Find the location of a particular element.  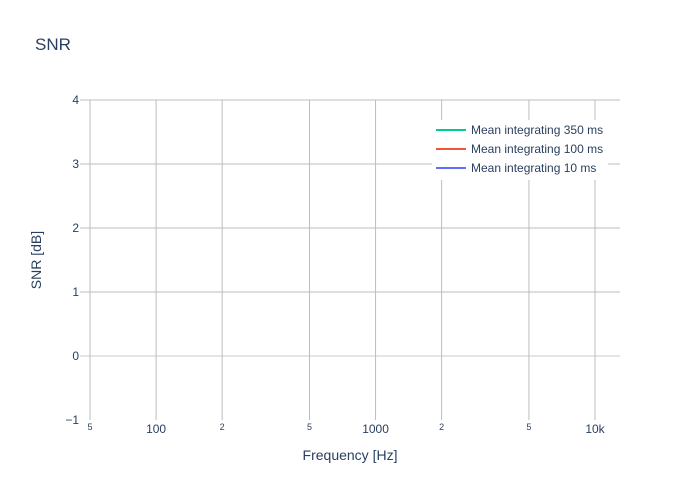

y-tick-label: 1 is located at coordinates (75, 292).